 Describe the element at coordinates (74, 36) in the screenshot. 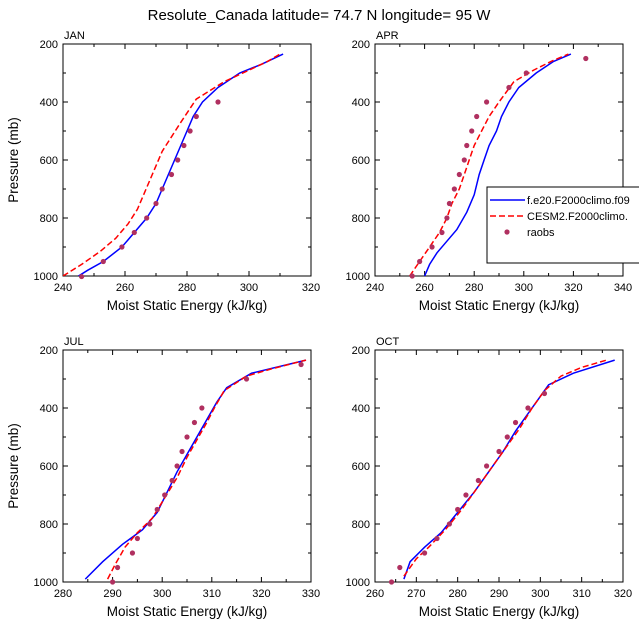

I see `panel-title: JAN` at that location.